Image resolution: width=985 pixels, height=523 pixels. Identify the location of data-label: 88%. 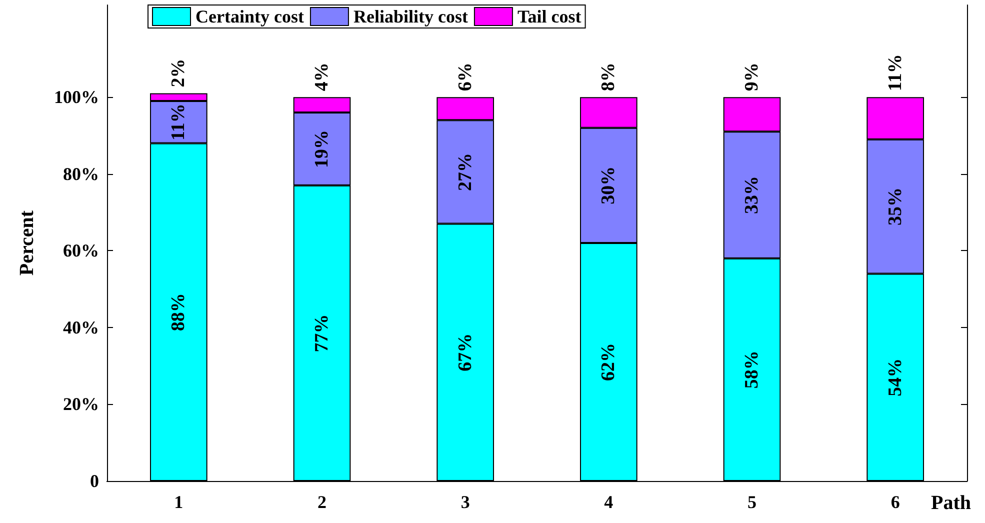
(179, 312).